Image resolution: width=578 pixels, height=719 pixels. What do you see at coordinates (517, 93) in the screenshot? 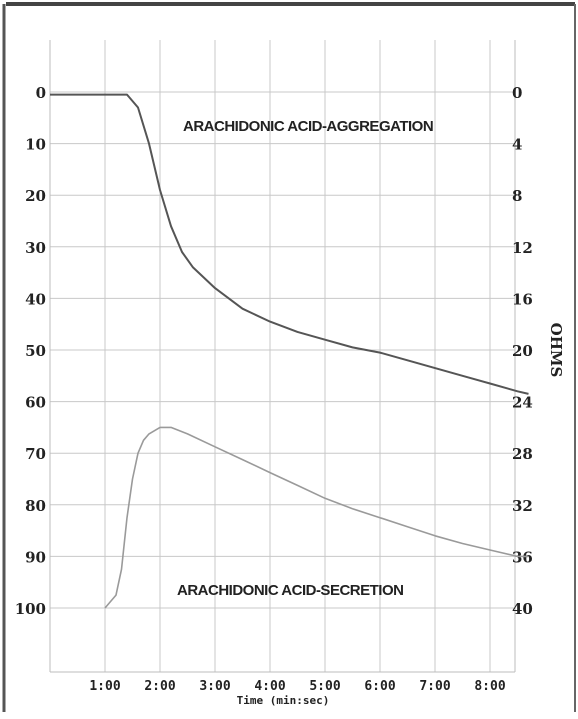
I see `right-tick-label: 0` at bounding box center [517, 93].